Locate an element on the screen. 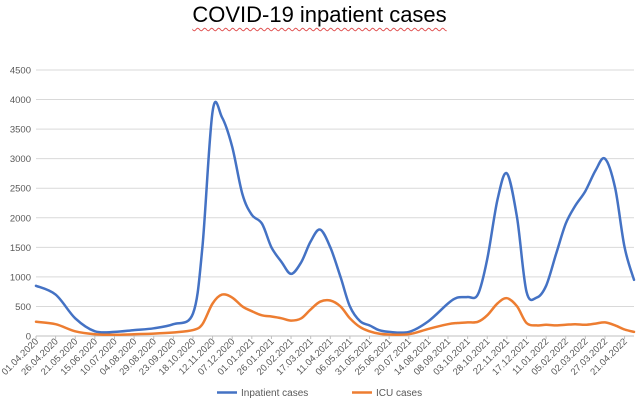  legend-label: ICU cases is located at coordinates (399, 393).